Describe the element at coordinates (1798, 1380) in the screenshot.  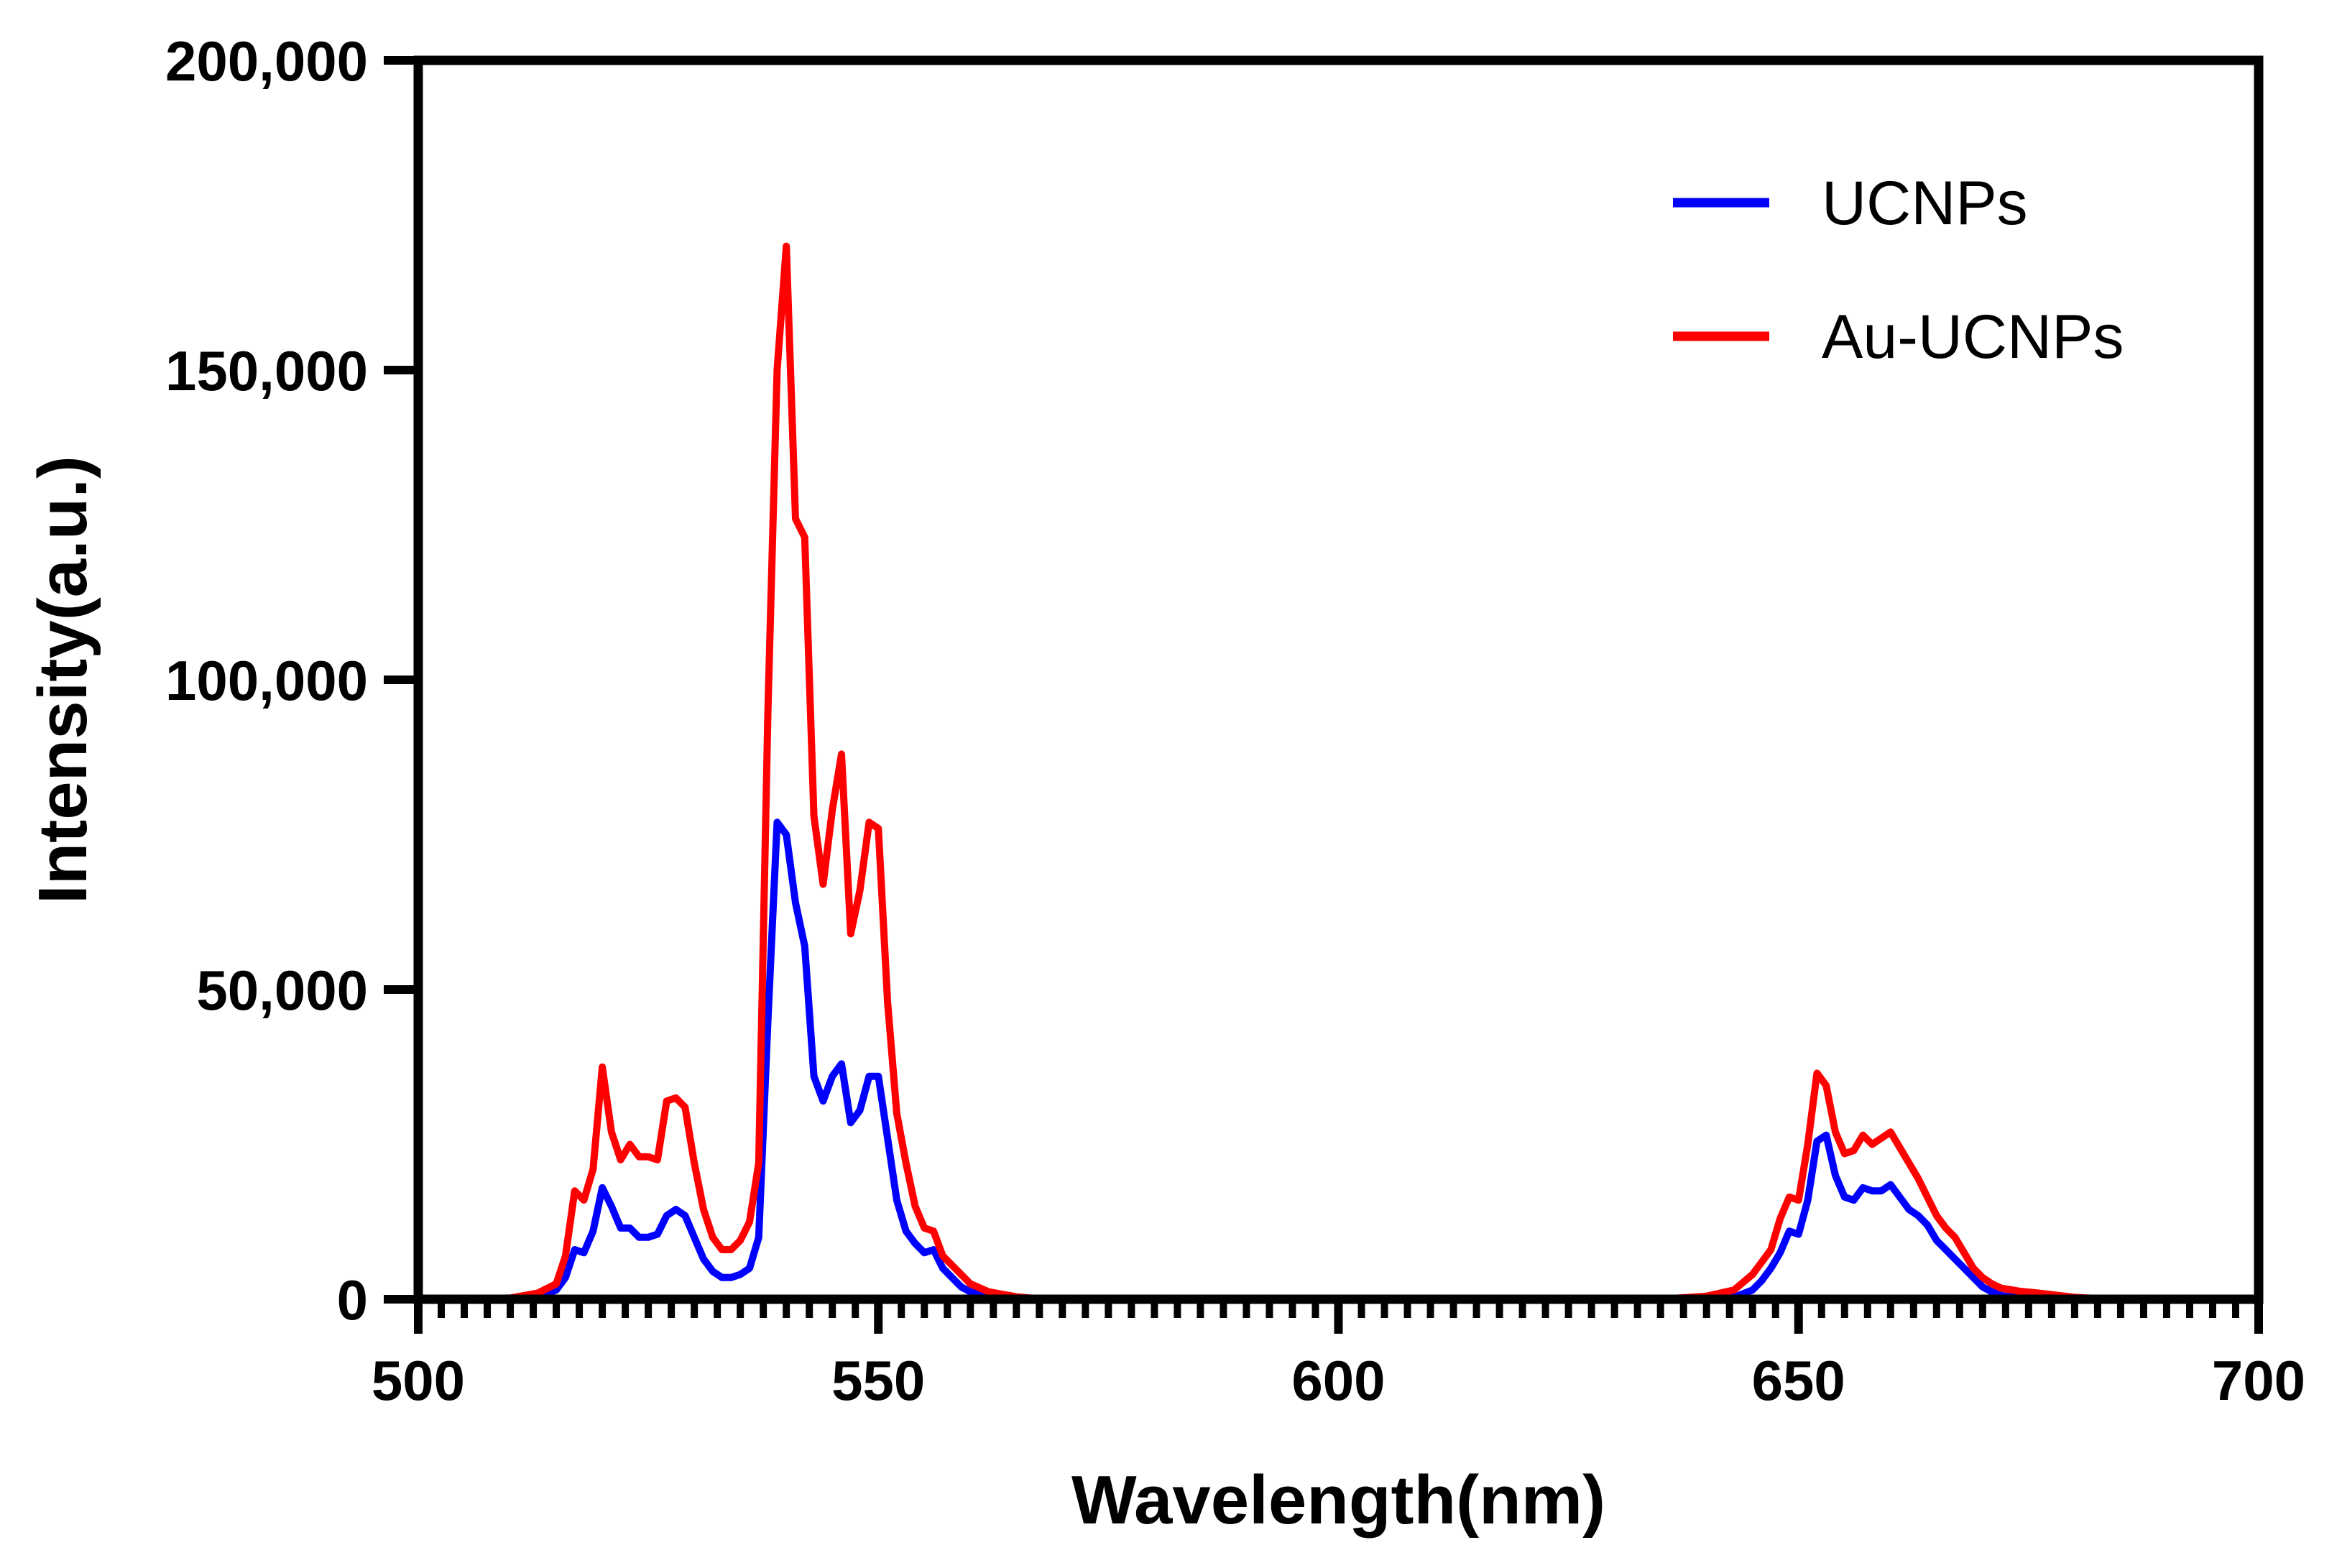
I see `x-tick-label: 650` at that location.